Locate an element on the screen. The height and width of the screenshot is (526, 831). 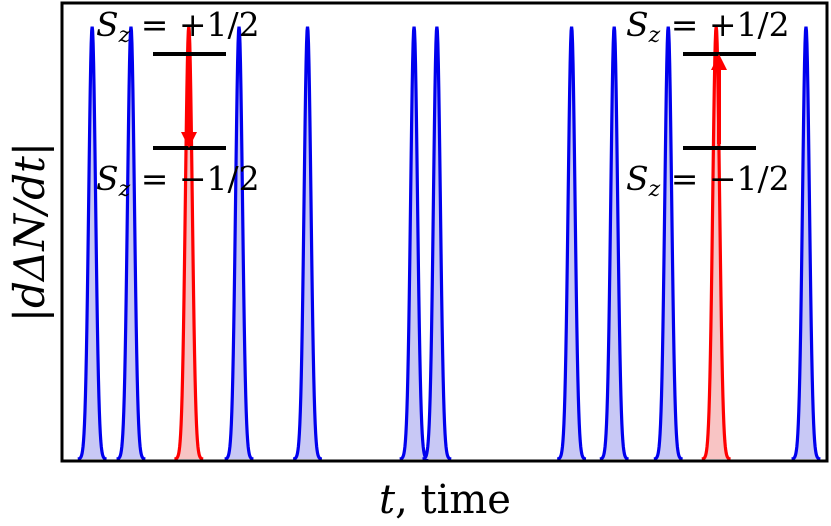
left-upper-label: Sz = +1/2 is located at coordinates (178, 26).